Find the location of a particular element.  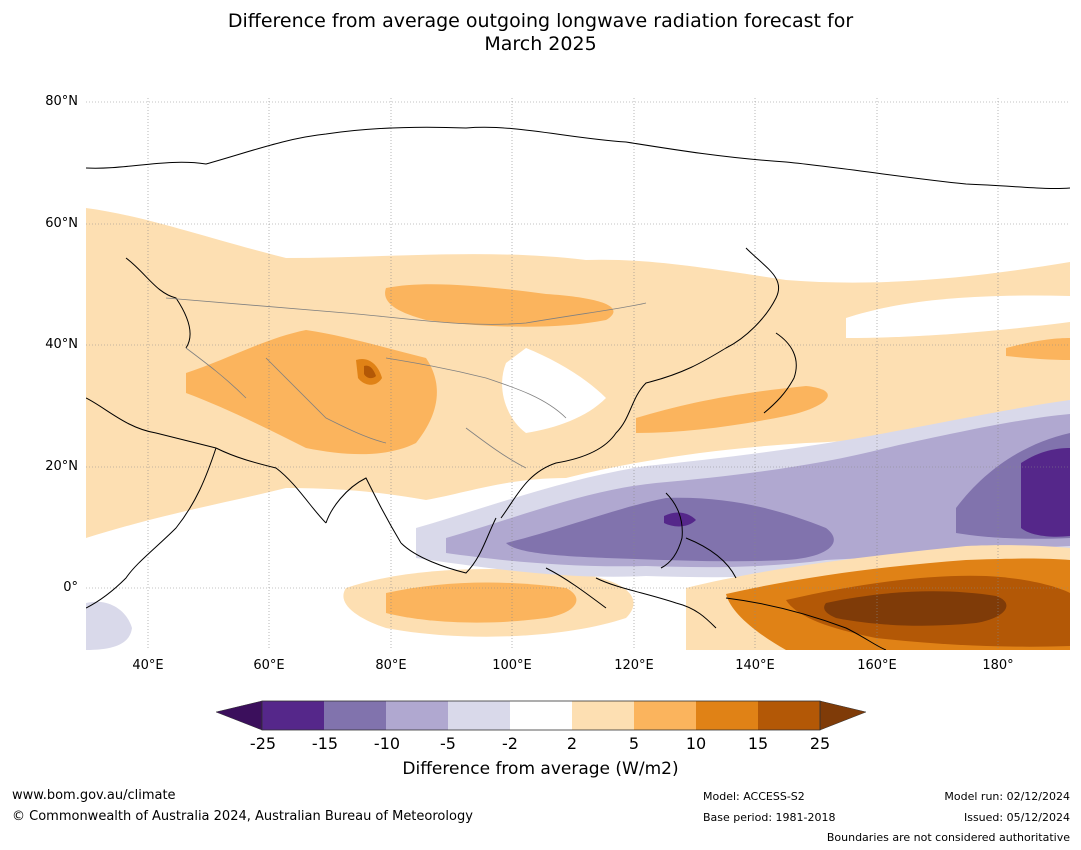

model-name: Model: ACCESS-S2 is located at coordinates (754, 796).